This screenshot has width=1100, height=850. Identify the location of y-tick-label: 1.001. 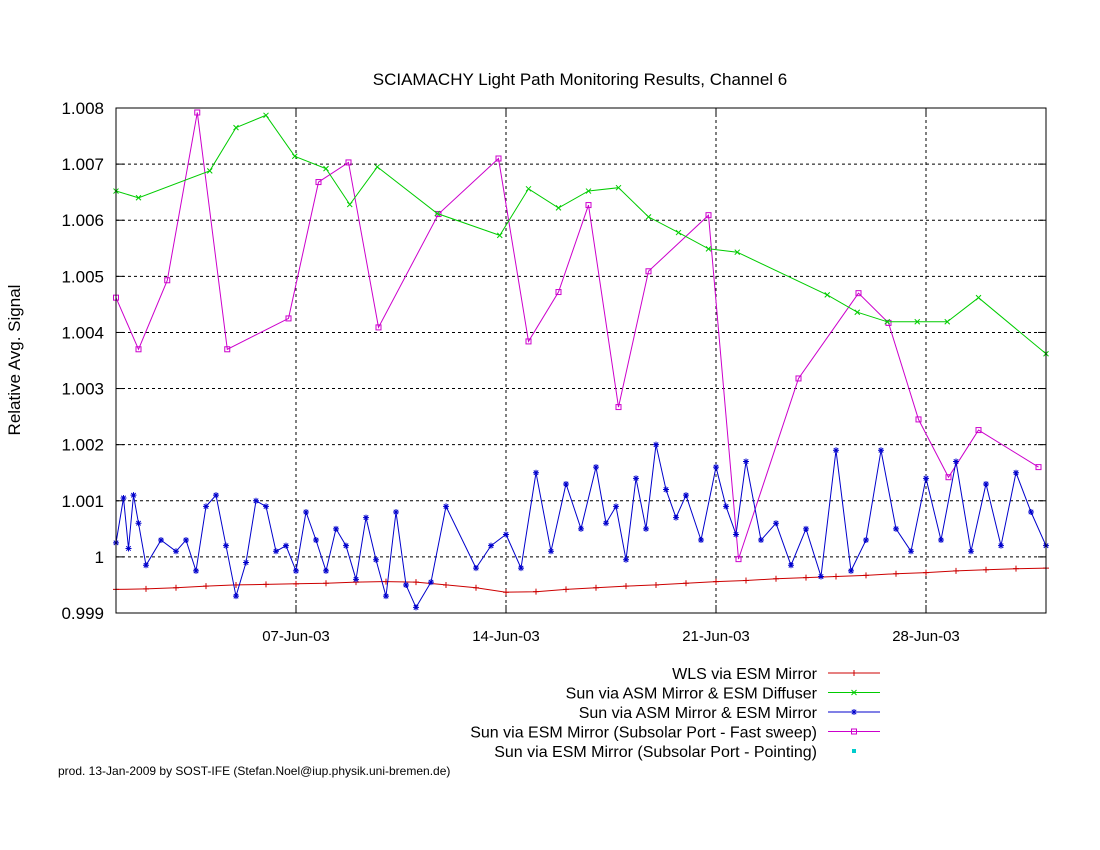
(82, 501).